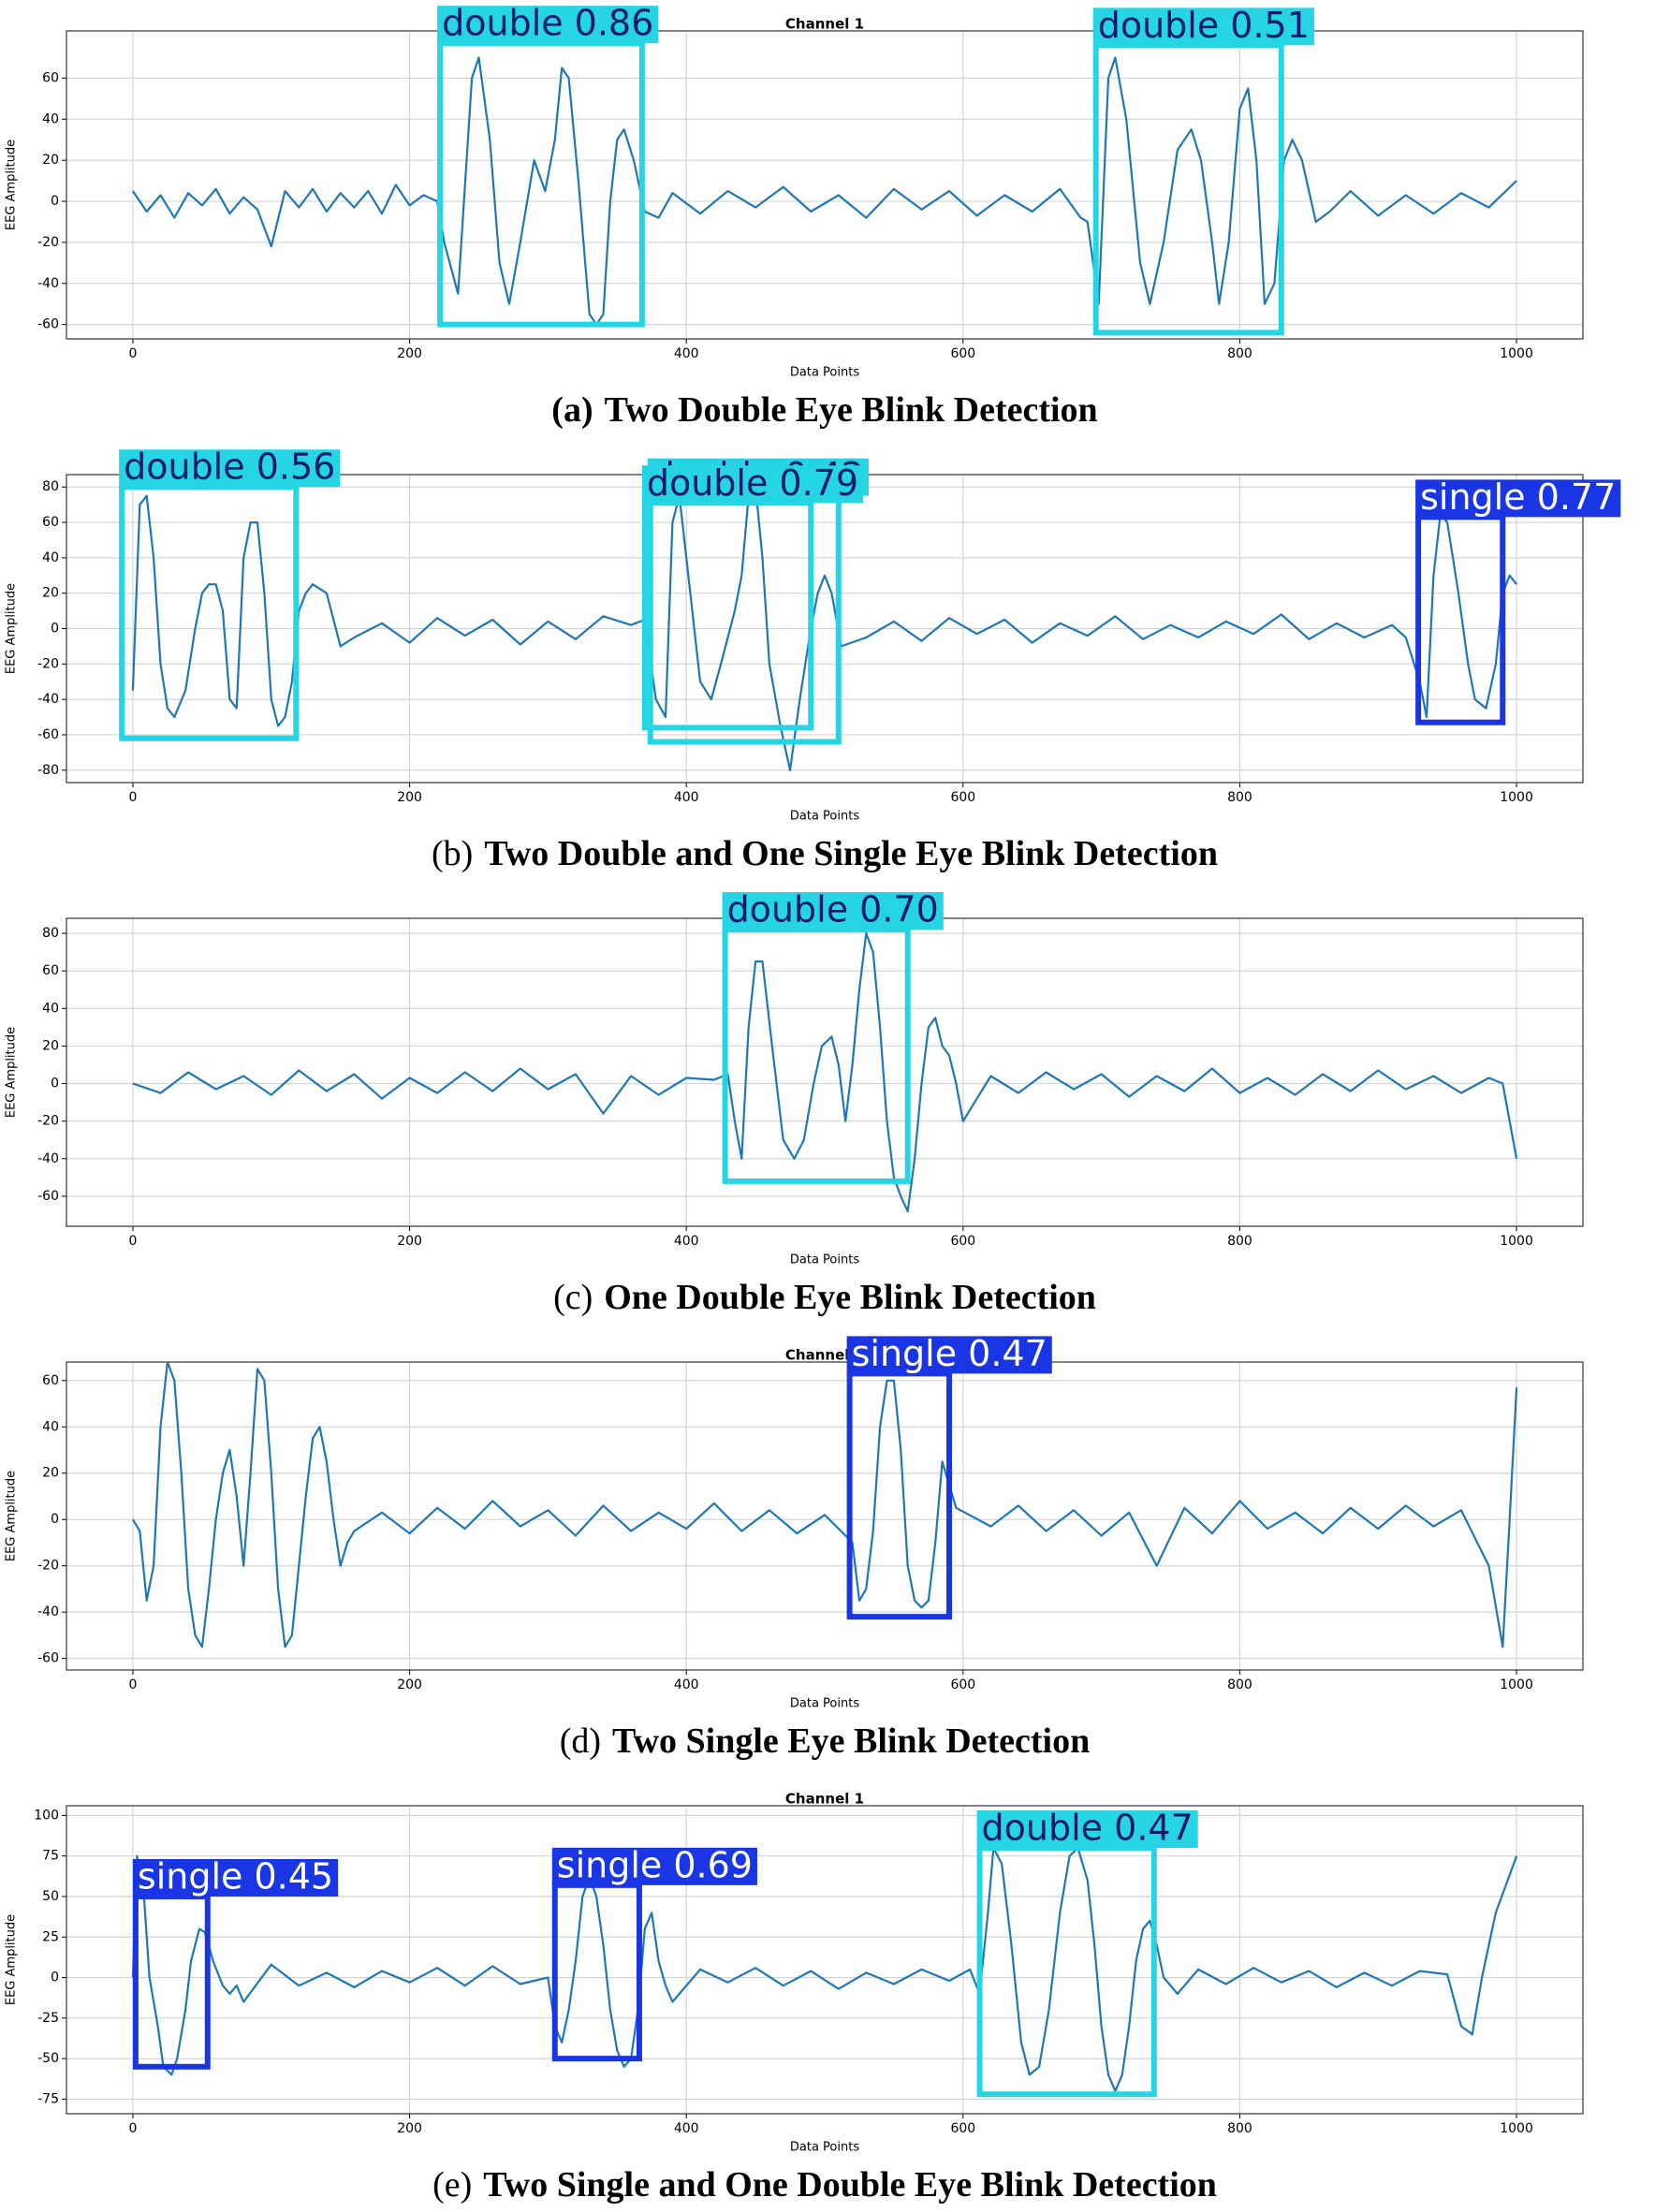  I want to click on box-label: double 0.51, so click(1204, 25).